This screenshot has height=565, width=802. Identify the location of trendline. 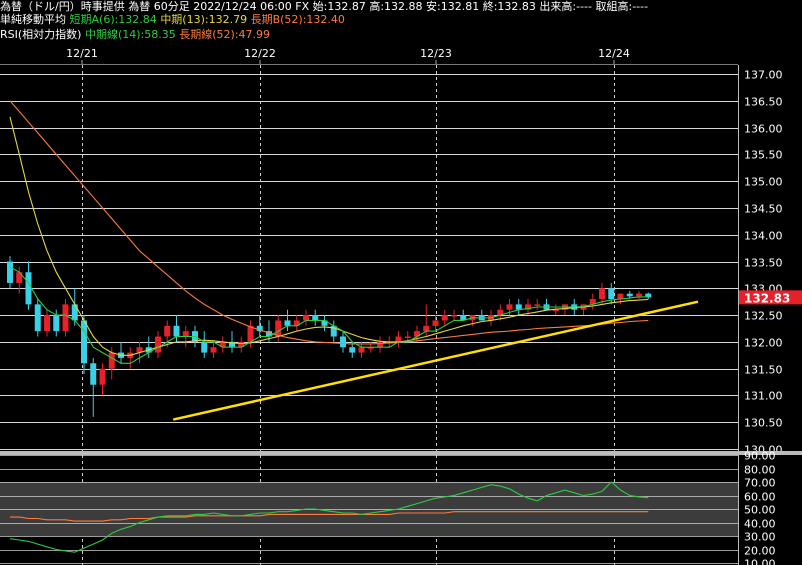
(435, 360).